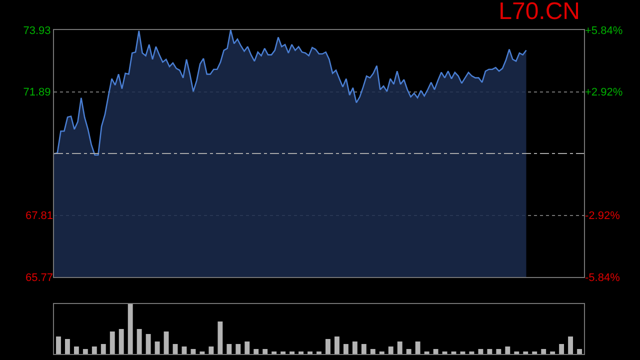 This screenshot has width=640, height=360. I want to click on y2-tick-label: +2.92%, so click(604, 92).